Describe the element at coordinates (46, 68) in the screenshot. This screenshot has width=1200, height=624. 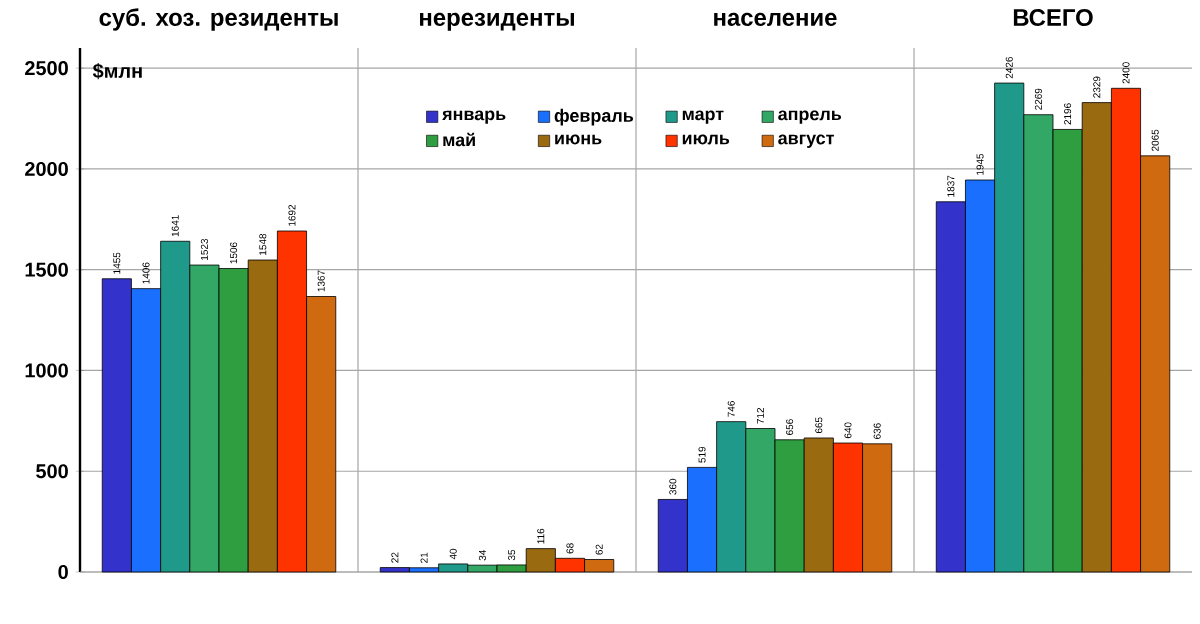
I see `y-tick-label: 2500` at that location.